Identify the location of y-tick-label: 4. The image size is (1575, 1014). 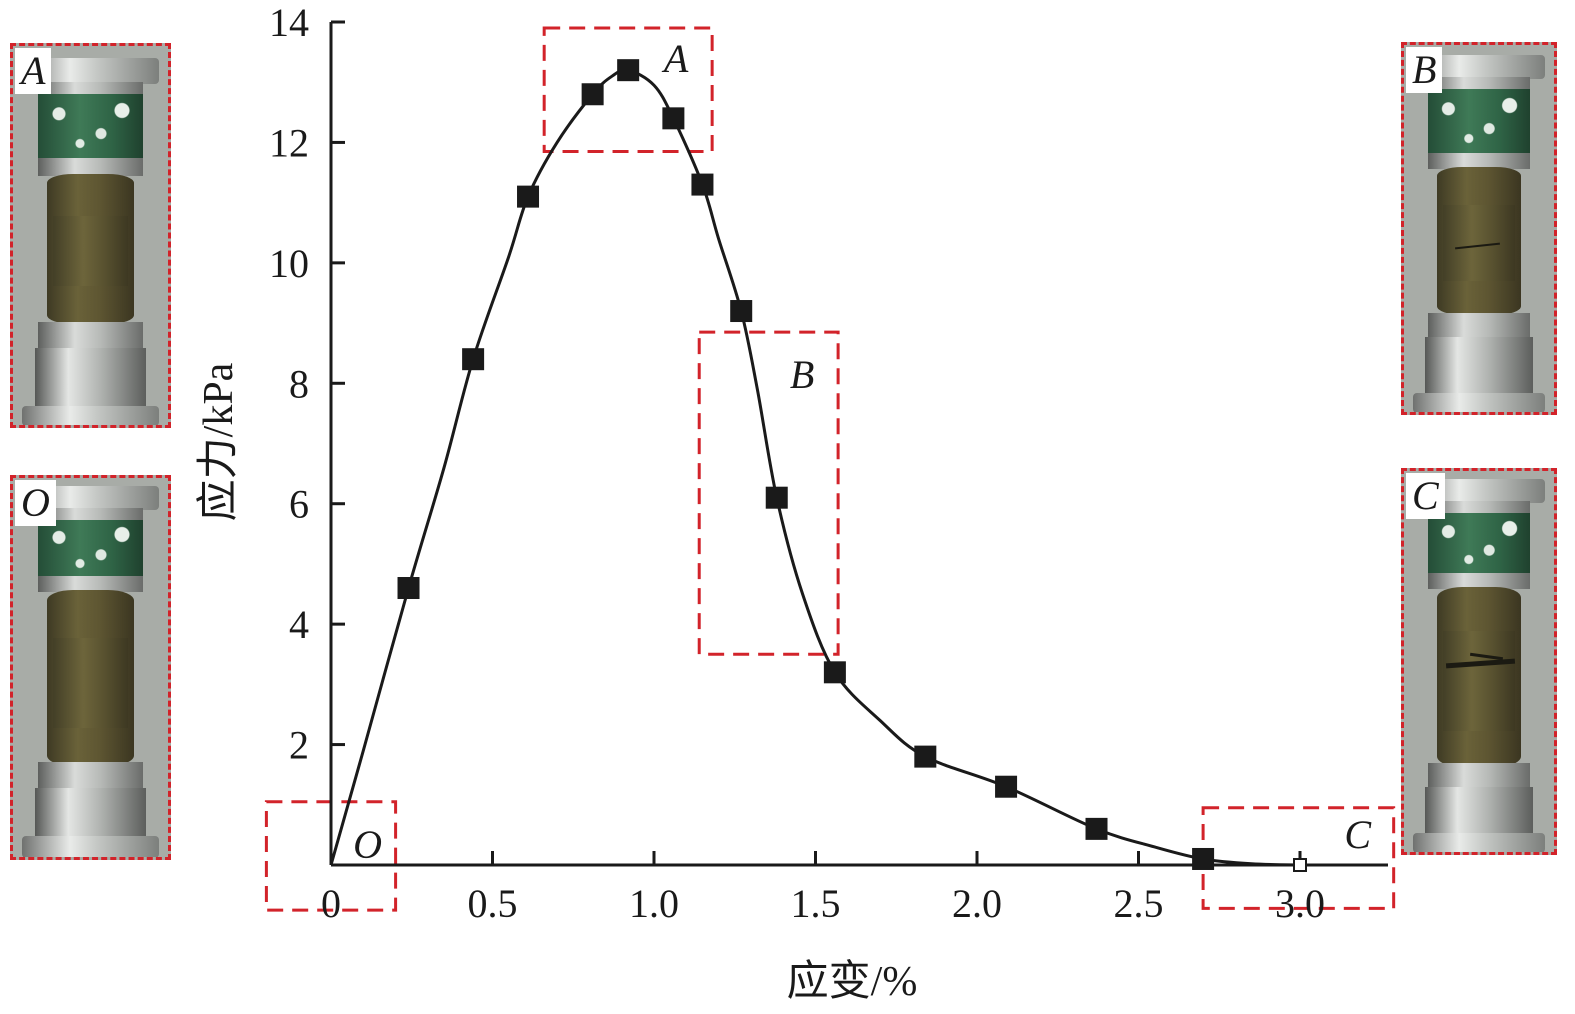
(299, 624).